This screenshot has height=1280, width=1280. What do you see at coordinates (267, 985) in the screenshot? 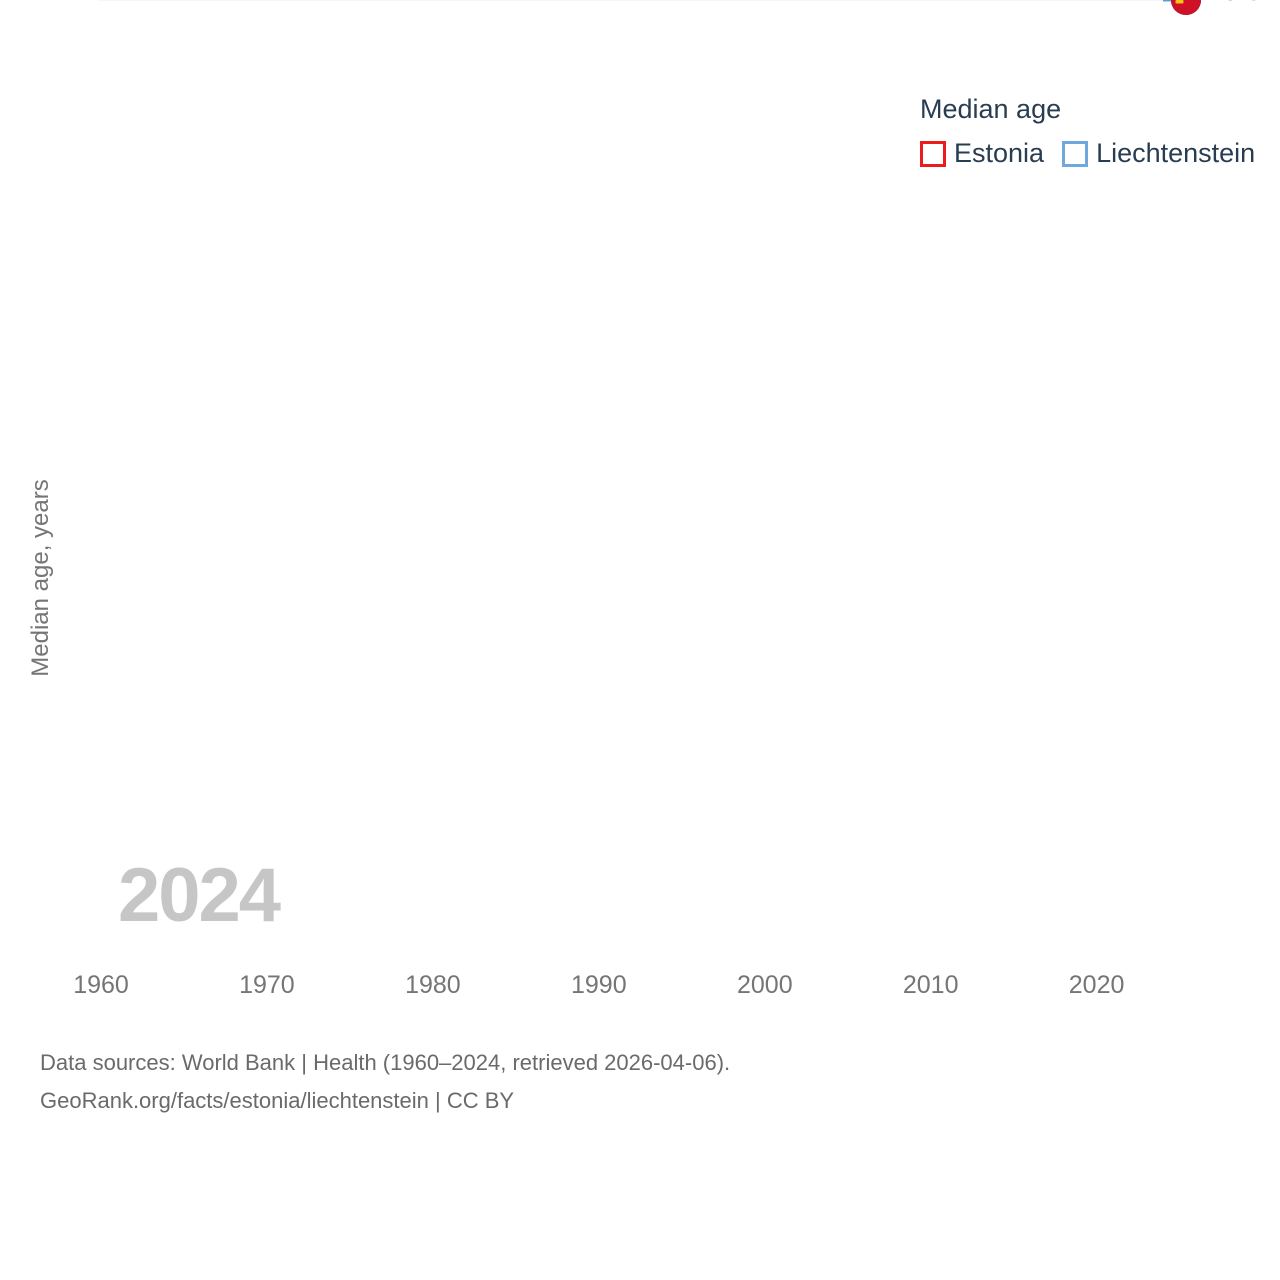
I see `x-tick-1970: 1970` at bounding box center [267, 985].